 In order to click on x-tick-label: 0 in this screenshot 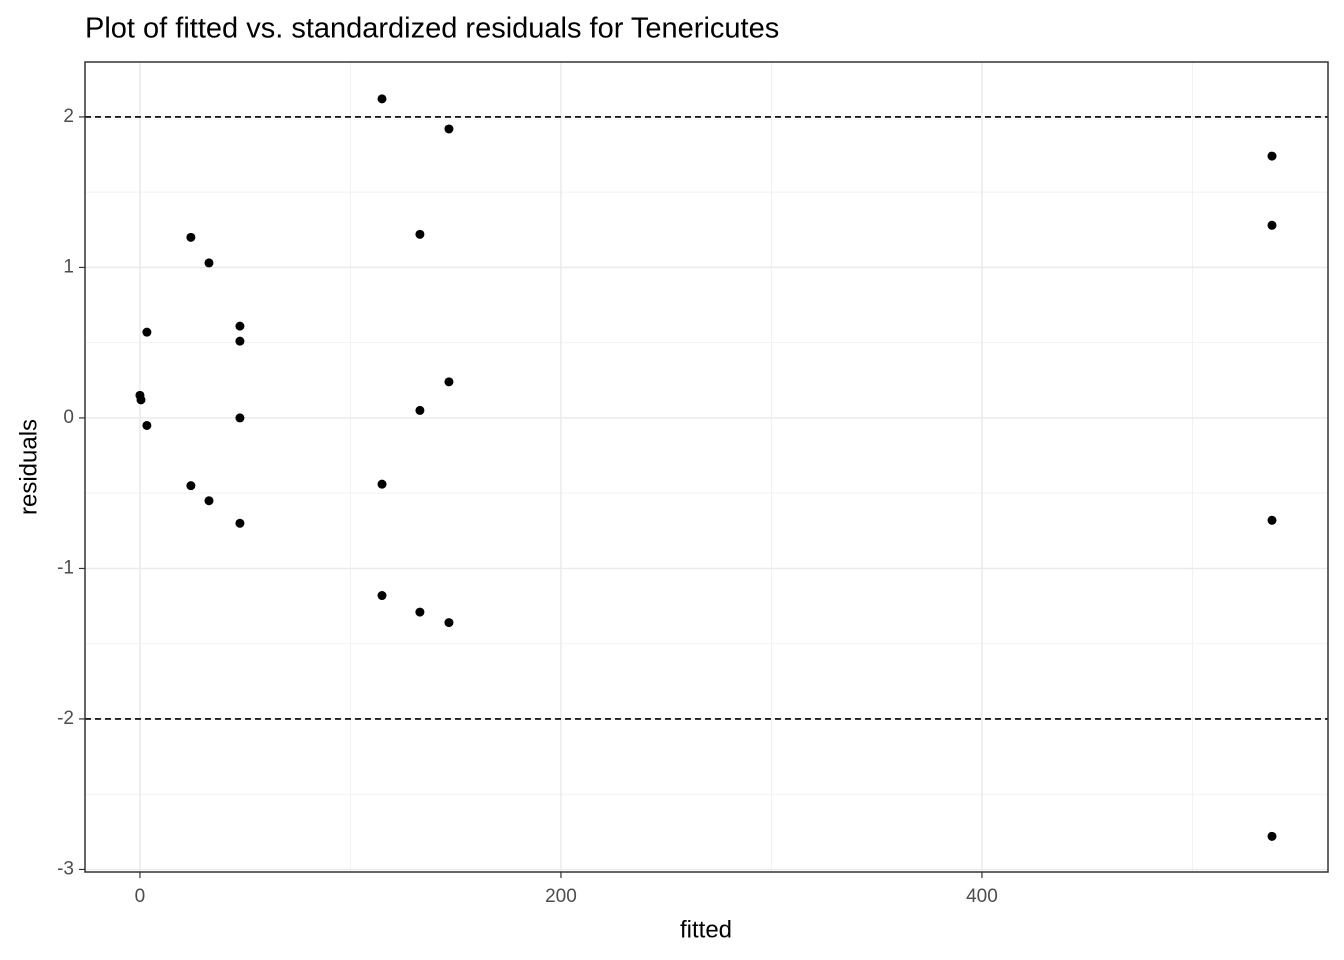, I will do `click(140, 896)`.